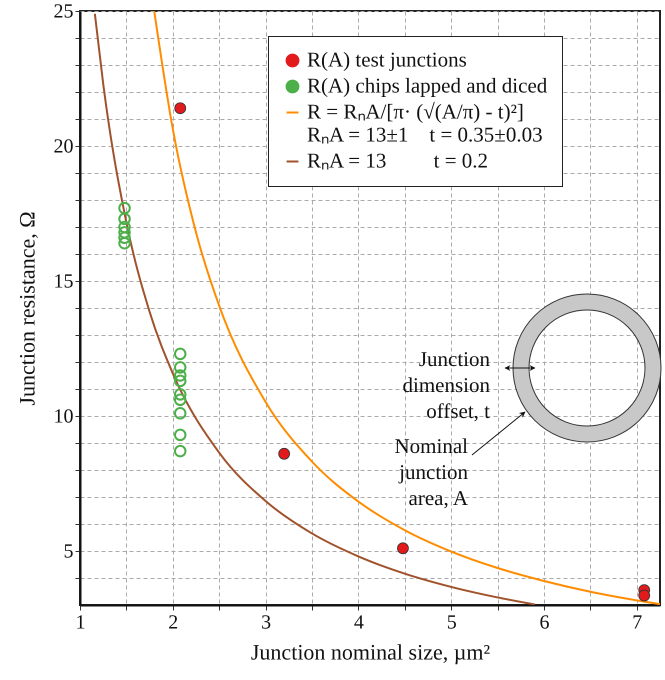 The width and height of the screenshot is (665, 680). What do you see at coordinates (451, 623) in the screenshot?
I see `x-tick-label: 5` at bounding box center [451, 623].